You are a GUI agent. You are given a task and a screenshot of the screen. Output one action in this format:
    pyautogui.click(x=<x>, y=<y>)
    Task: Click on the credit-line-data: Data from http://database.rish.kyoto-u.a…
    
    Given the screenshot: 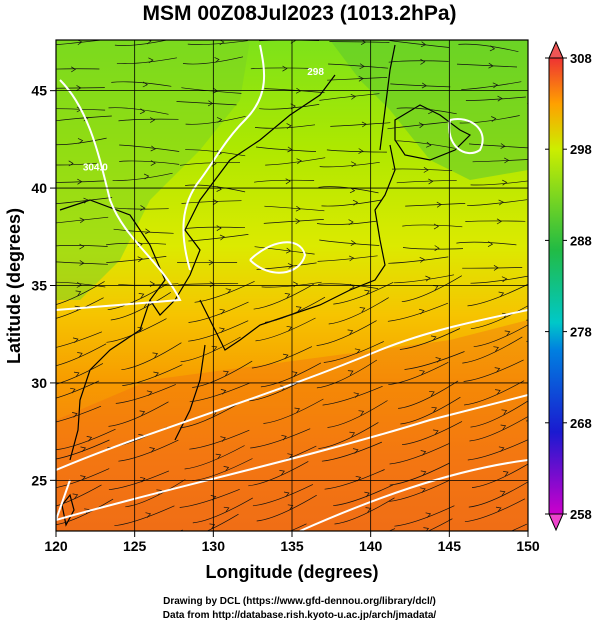 What is the action you would take?
    pyautogui.click(x=299, y=615)
    